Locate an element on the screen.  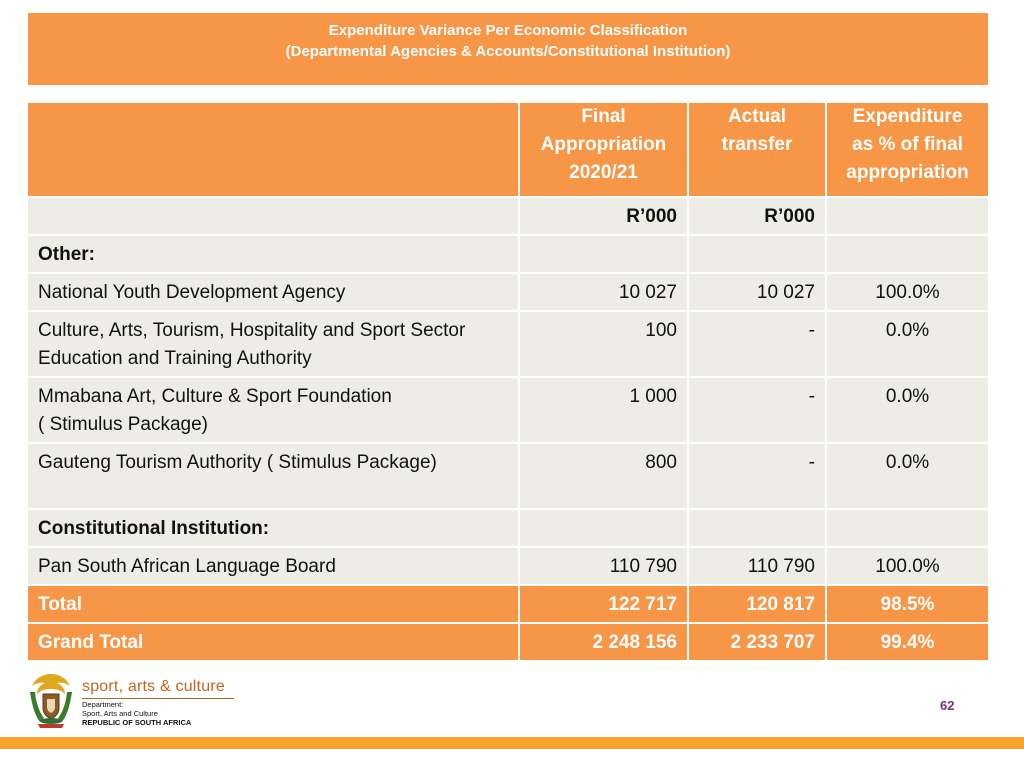
unit-actual: R’000 is located at coordinates (757, 216).